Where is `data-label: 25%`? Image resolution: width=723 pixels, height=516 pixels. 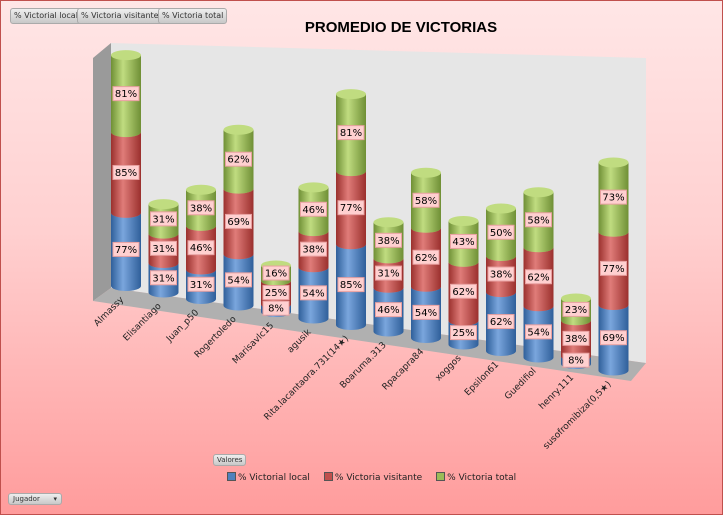 data-label: 25% is located at coordinates (463, 333).